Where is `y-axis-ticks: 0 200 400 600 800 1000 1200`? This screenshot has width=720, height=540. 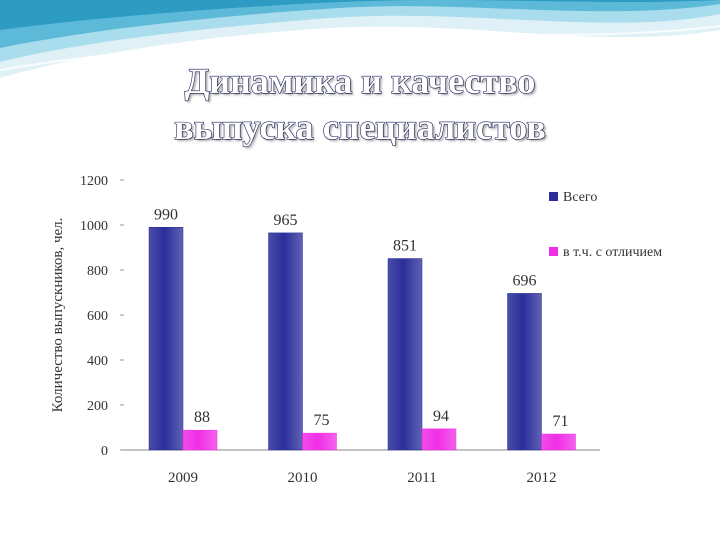 y-axis-ticks: 0 200 400 600 800 1000 1200 is located at coordinates (102, 316).